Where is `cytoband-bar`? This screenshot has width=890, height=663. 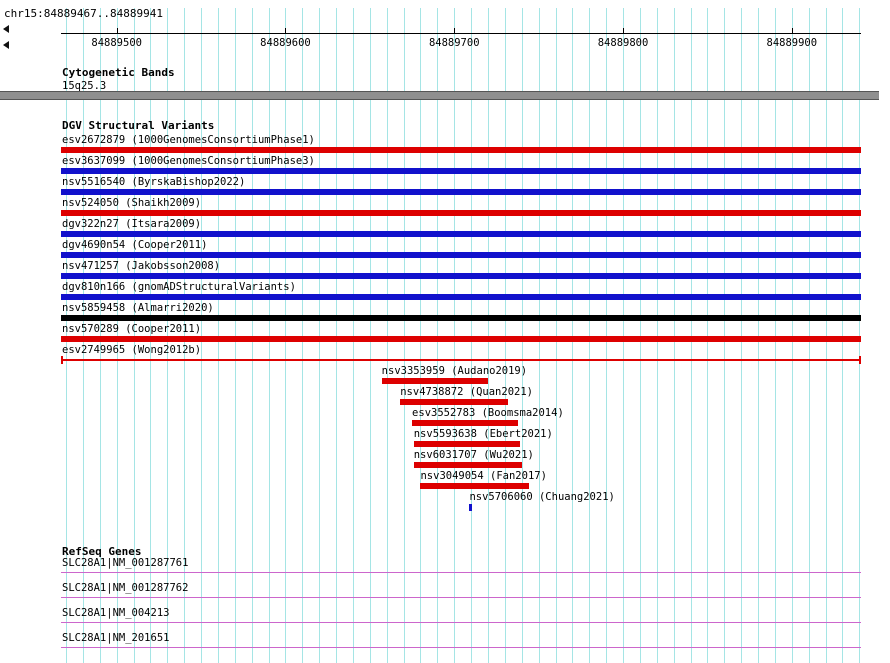 cytoband-bar is located at coordinates (439, 95).